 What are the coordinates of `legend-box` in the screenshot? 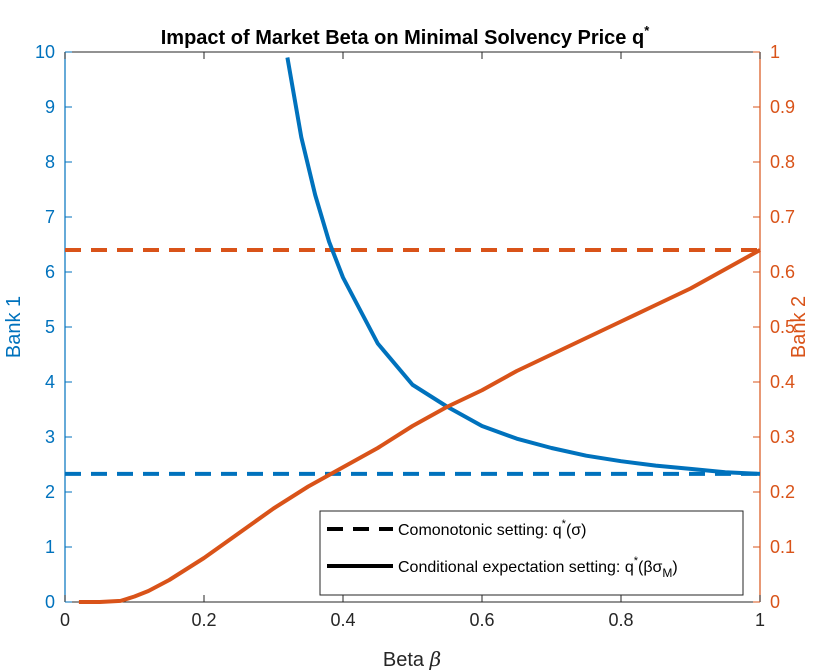 It's located at (531, 553).